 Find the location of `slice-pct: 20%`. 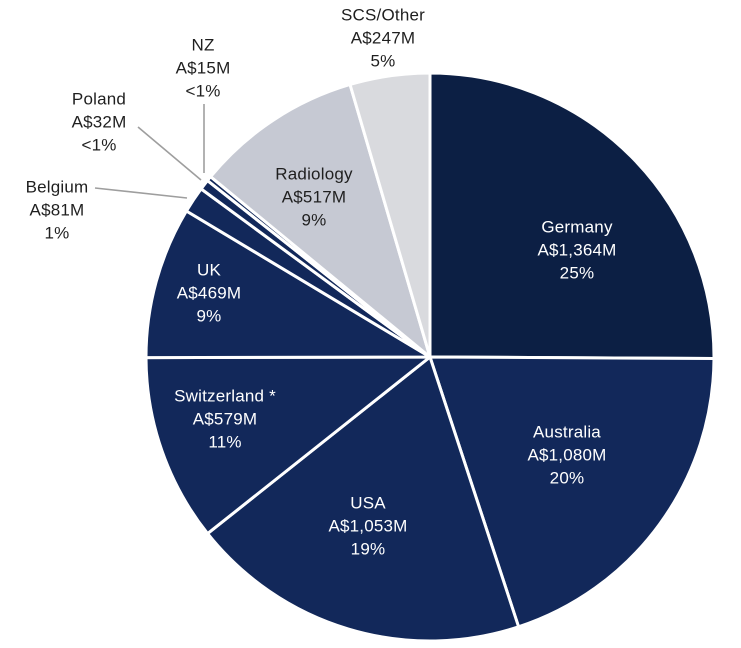

slice-pct: 20% is located at coordinates (567, 478).